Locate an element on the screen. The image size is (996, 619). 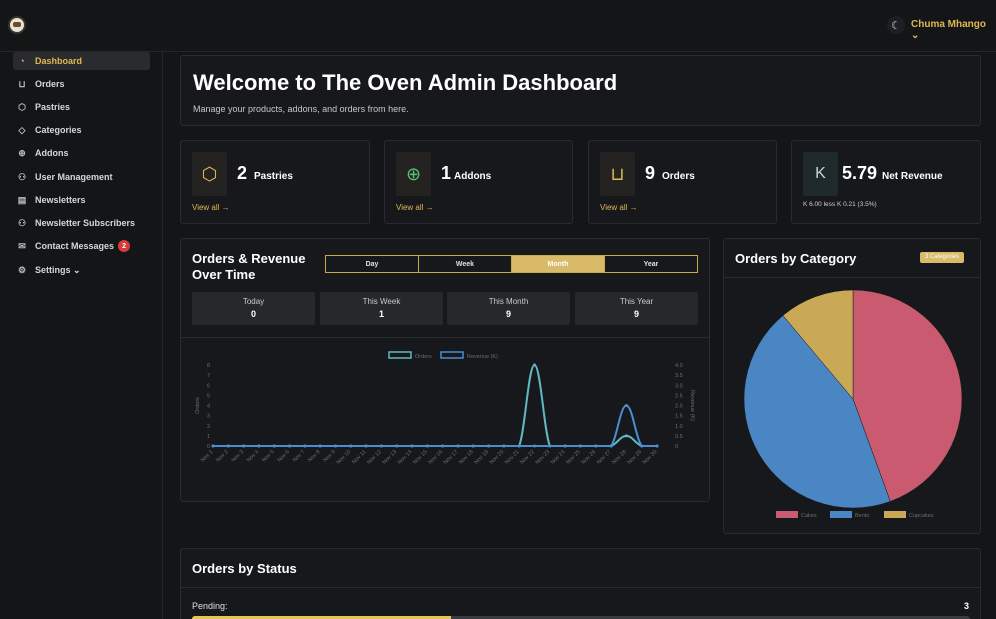
status-label-pending: Pending: is located at coordinates (210, 606).